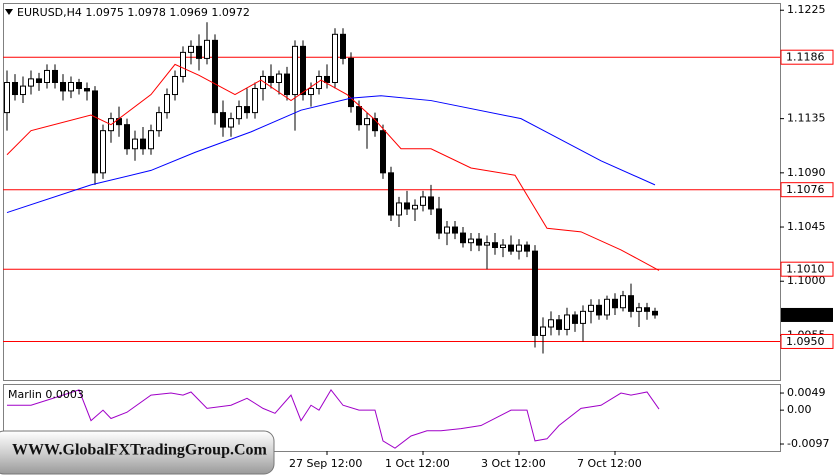 This screenshot has height=476, width=838. Describe the element at coordinates (808, 443) in the screenshot. I see `osc-tick-label: -0.0097` at that location.